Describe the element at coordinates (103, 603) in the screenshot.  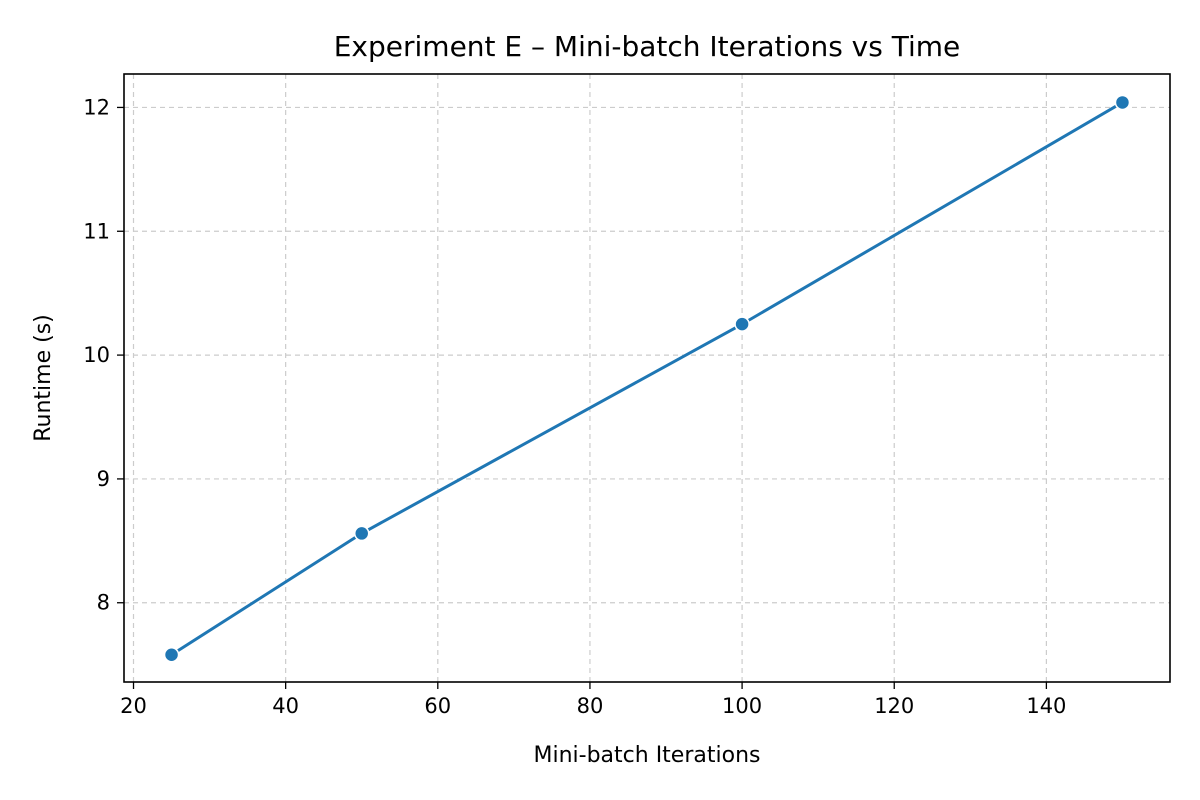
I see `y-tick-label: 8` at that location.